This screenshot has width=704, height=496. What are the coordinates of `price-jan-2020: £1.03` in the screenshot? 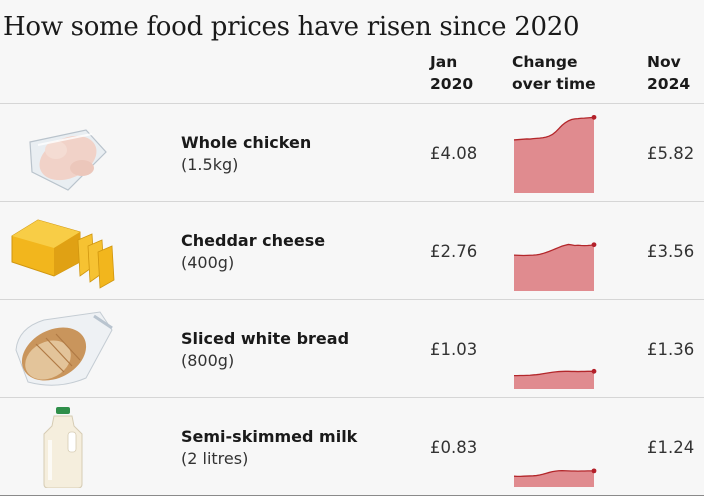 It's located at (454, 349).